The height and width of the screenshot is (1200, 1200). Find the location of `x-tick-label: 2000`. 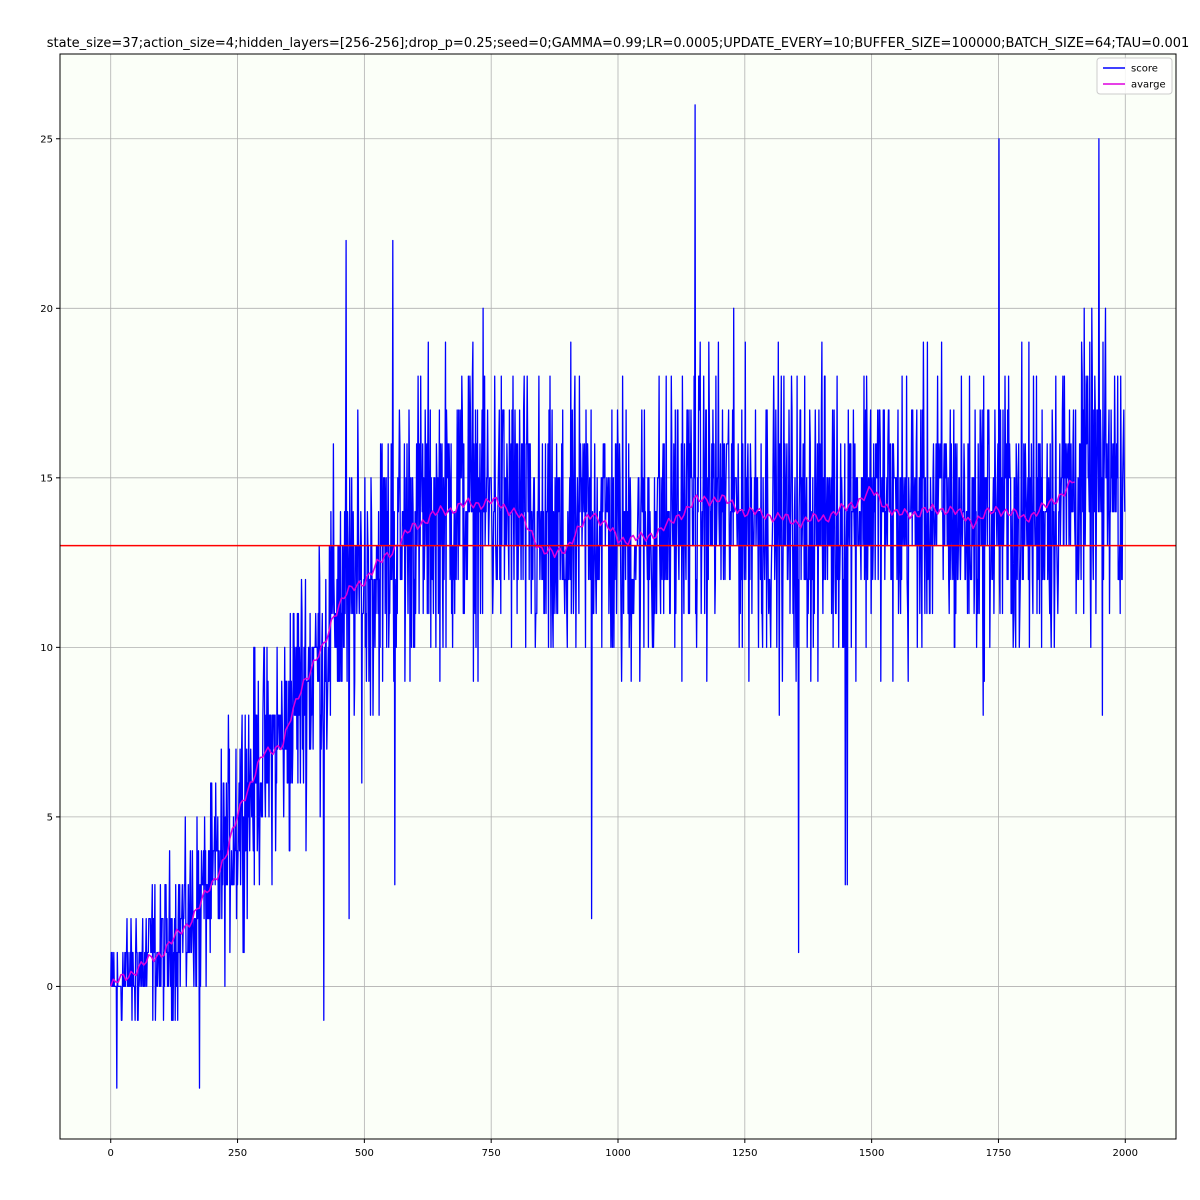

x-tick-label: 2000 is located at coordinates (1125, 1153).